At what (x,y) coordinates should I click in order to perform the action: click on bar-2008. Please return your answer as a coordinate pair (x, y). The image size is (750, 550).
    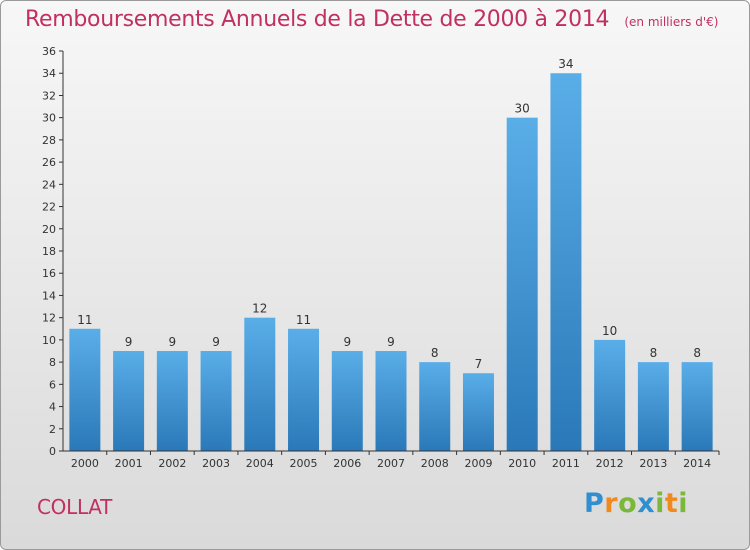
    Looking at the image, I should click on (435, 406).